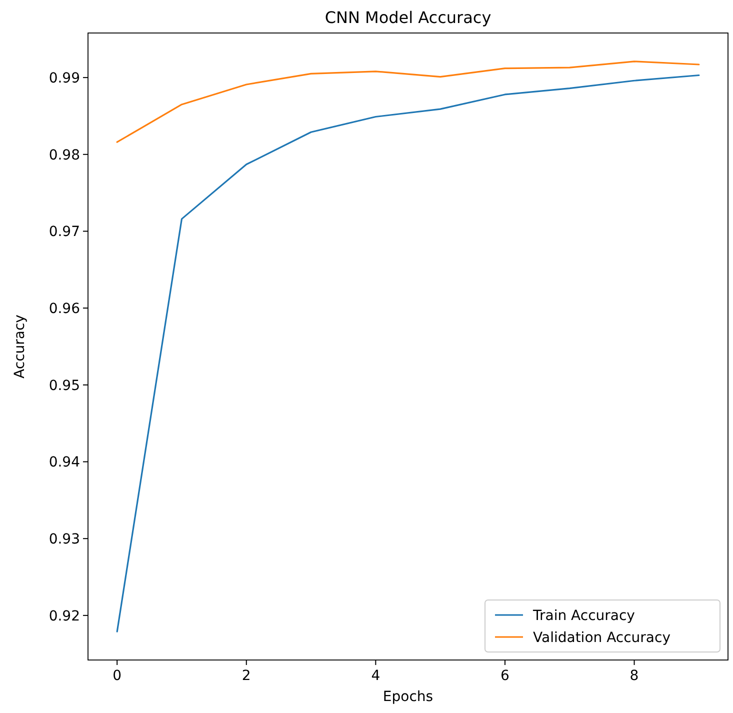 The height and width of the screenshot is (713, 733). What do you see at coordinates (408, 17) in the screenshot?
I see `chart-title: CNN Model Accuracy` at bounding box center [408, 17].